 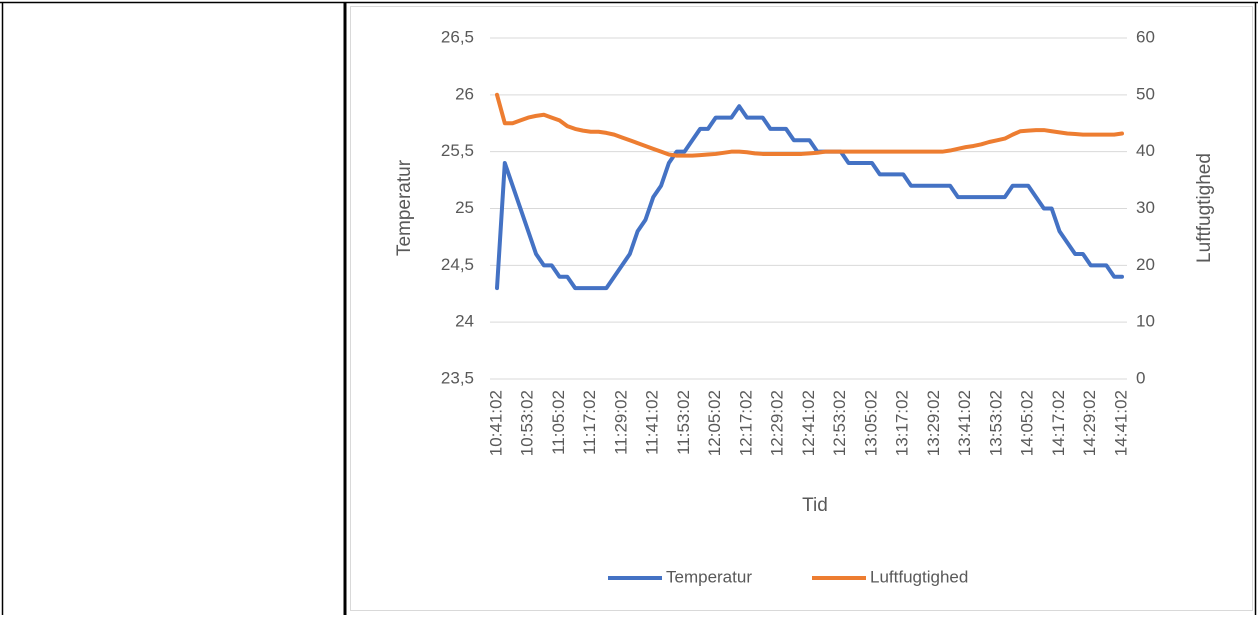 What do you see at coordinates (457, 377) in the screenshot?
I see `y-tick-label: 23,5` at bounding box center [457, 377].